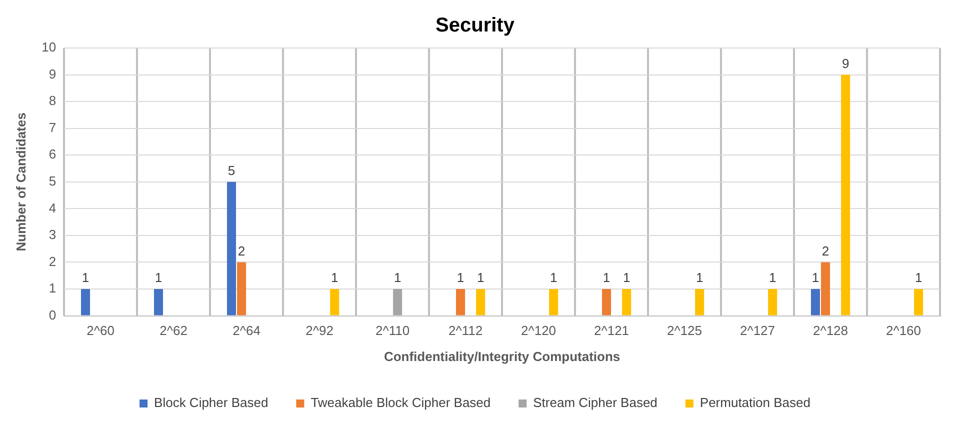 The image size is (960, 424). What do you see at coordinates (904, 330) in the screenshot?
I see `x-tick-label: 2^160` at bounding box center [904, 330].